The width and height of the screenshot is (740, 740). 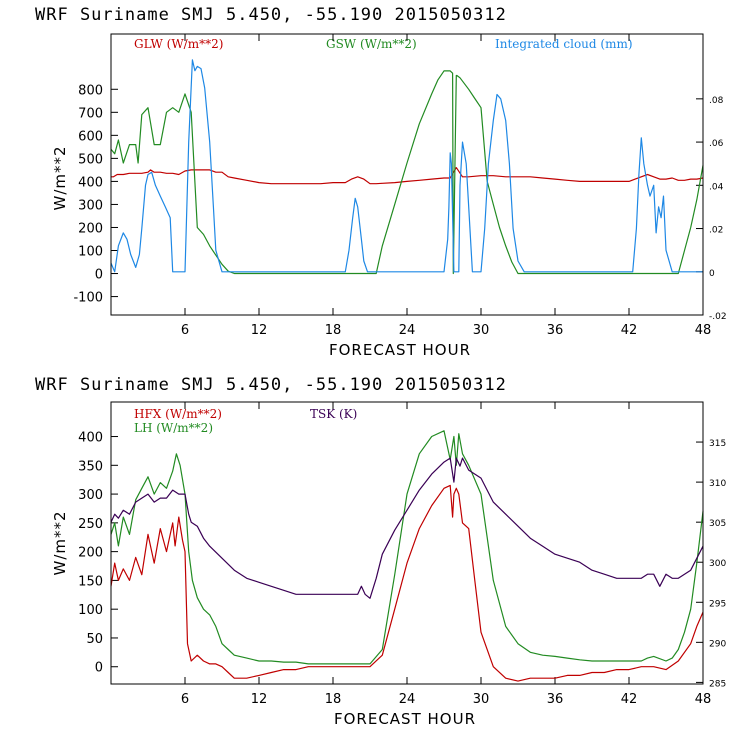 What do you see at coordinates (90, 495) in the screenshot?
I see `bottom-y-tick-label: 300` at bounding box center [90, 495].